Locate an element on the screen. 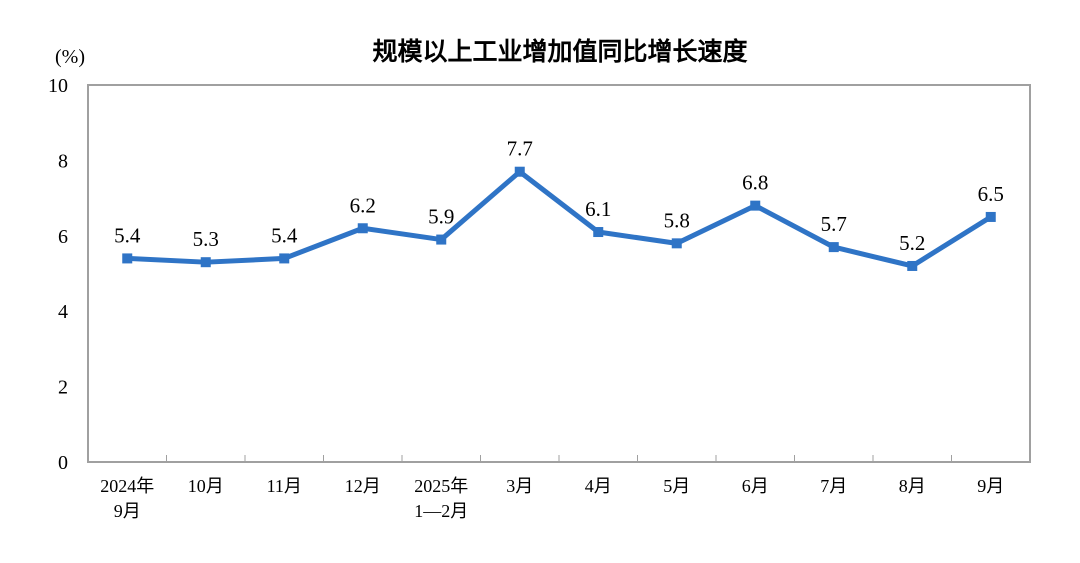 The width and height of the screenshot is (1080, 563). x-tick-label: 6月 is located at coordinates (755, 486).